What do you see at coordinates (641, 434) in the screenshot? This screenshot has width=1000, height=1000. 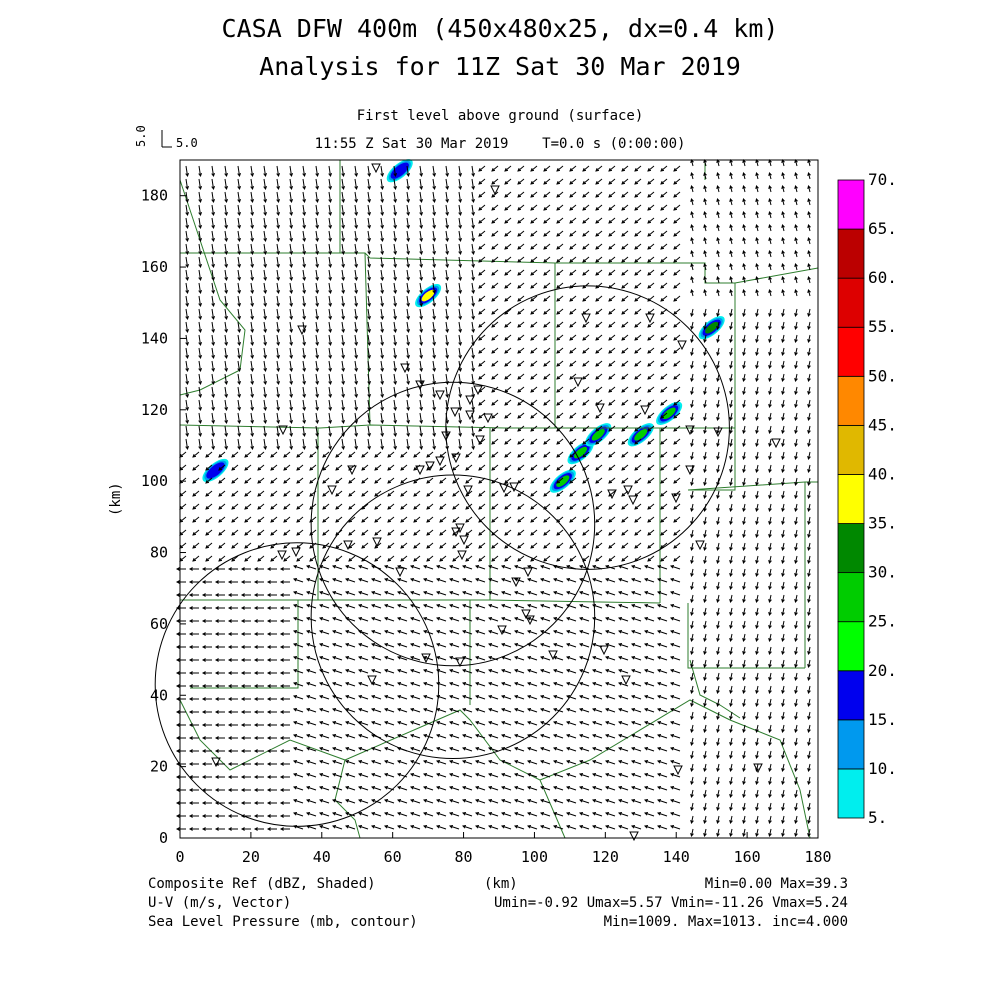 I see `reflectivity-cell` at bounding box center [641, 434].